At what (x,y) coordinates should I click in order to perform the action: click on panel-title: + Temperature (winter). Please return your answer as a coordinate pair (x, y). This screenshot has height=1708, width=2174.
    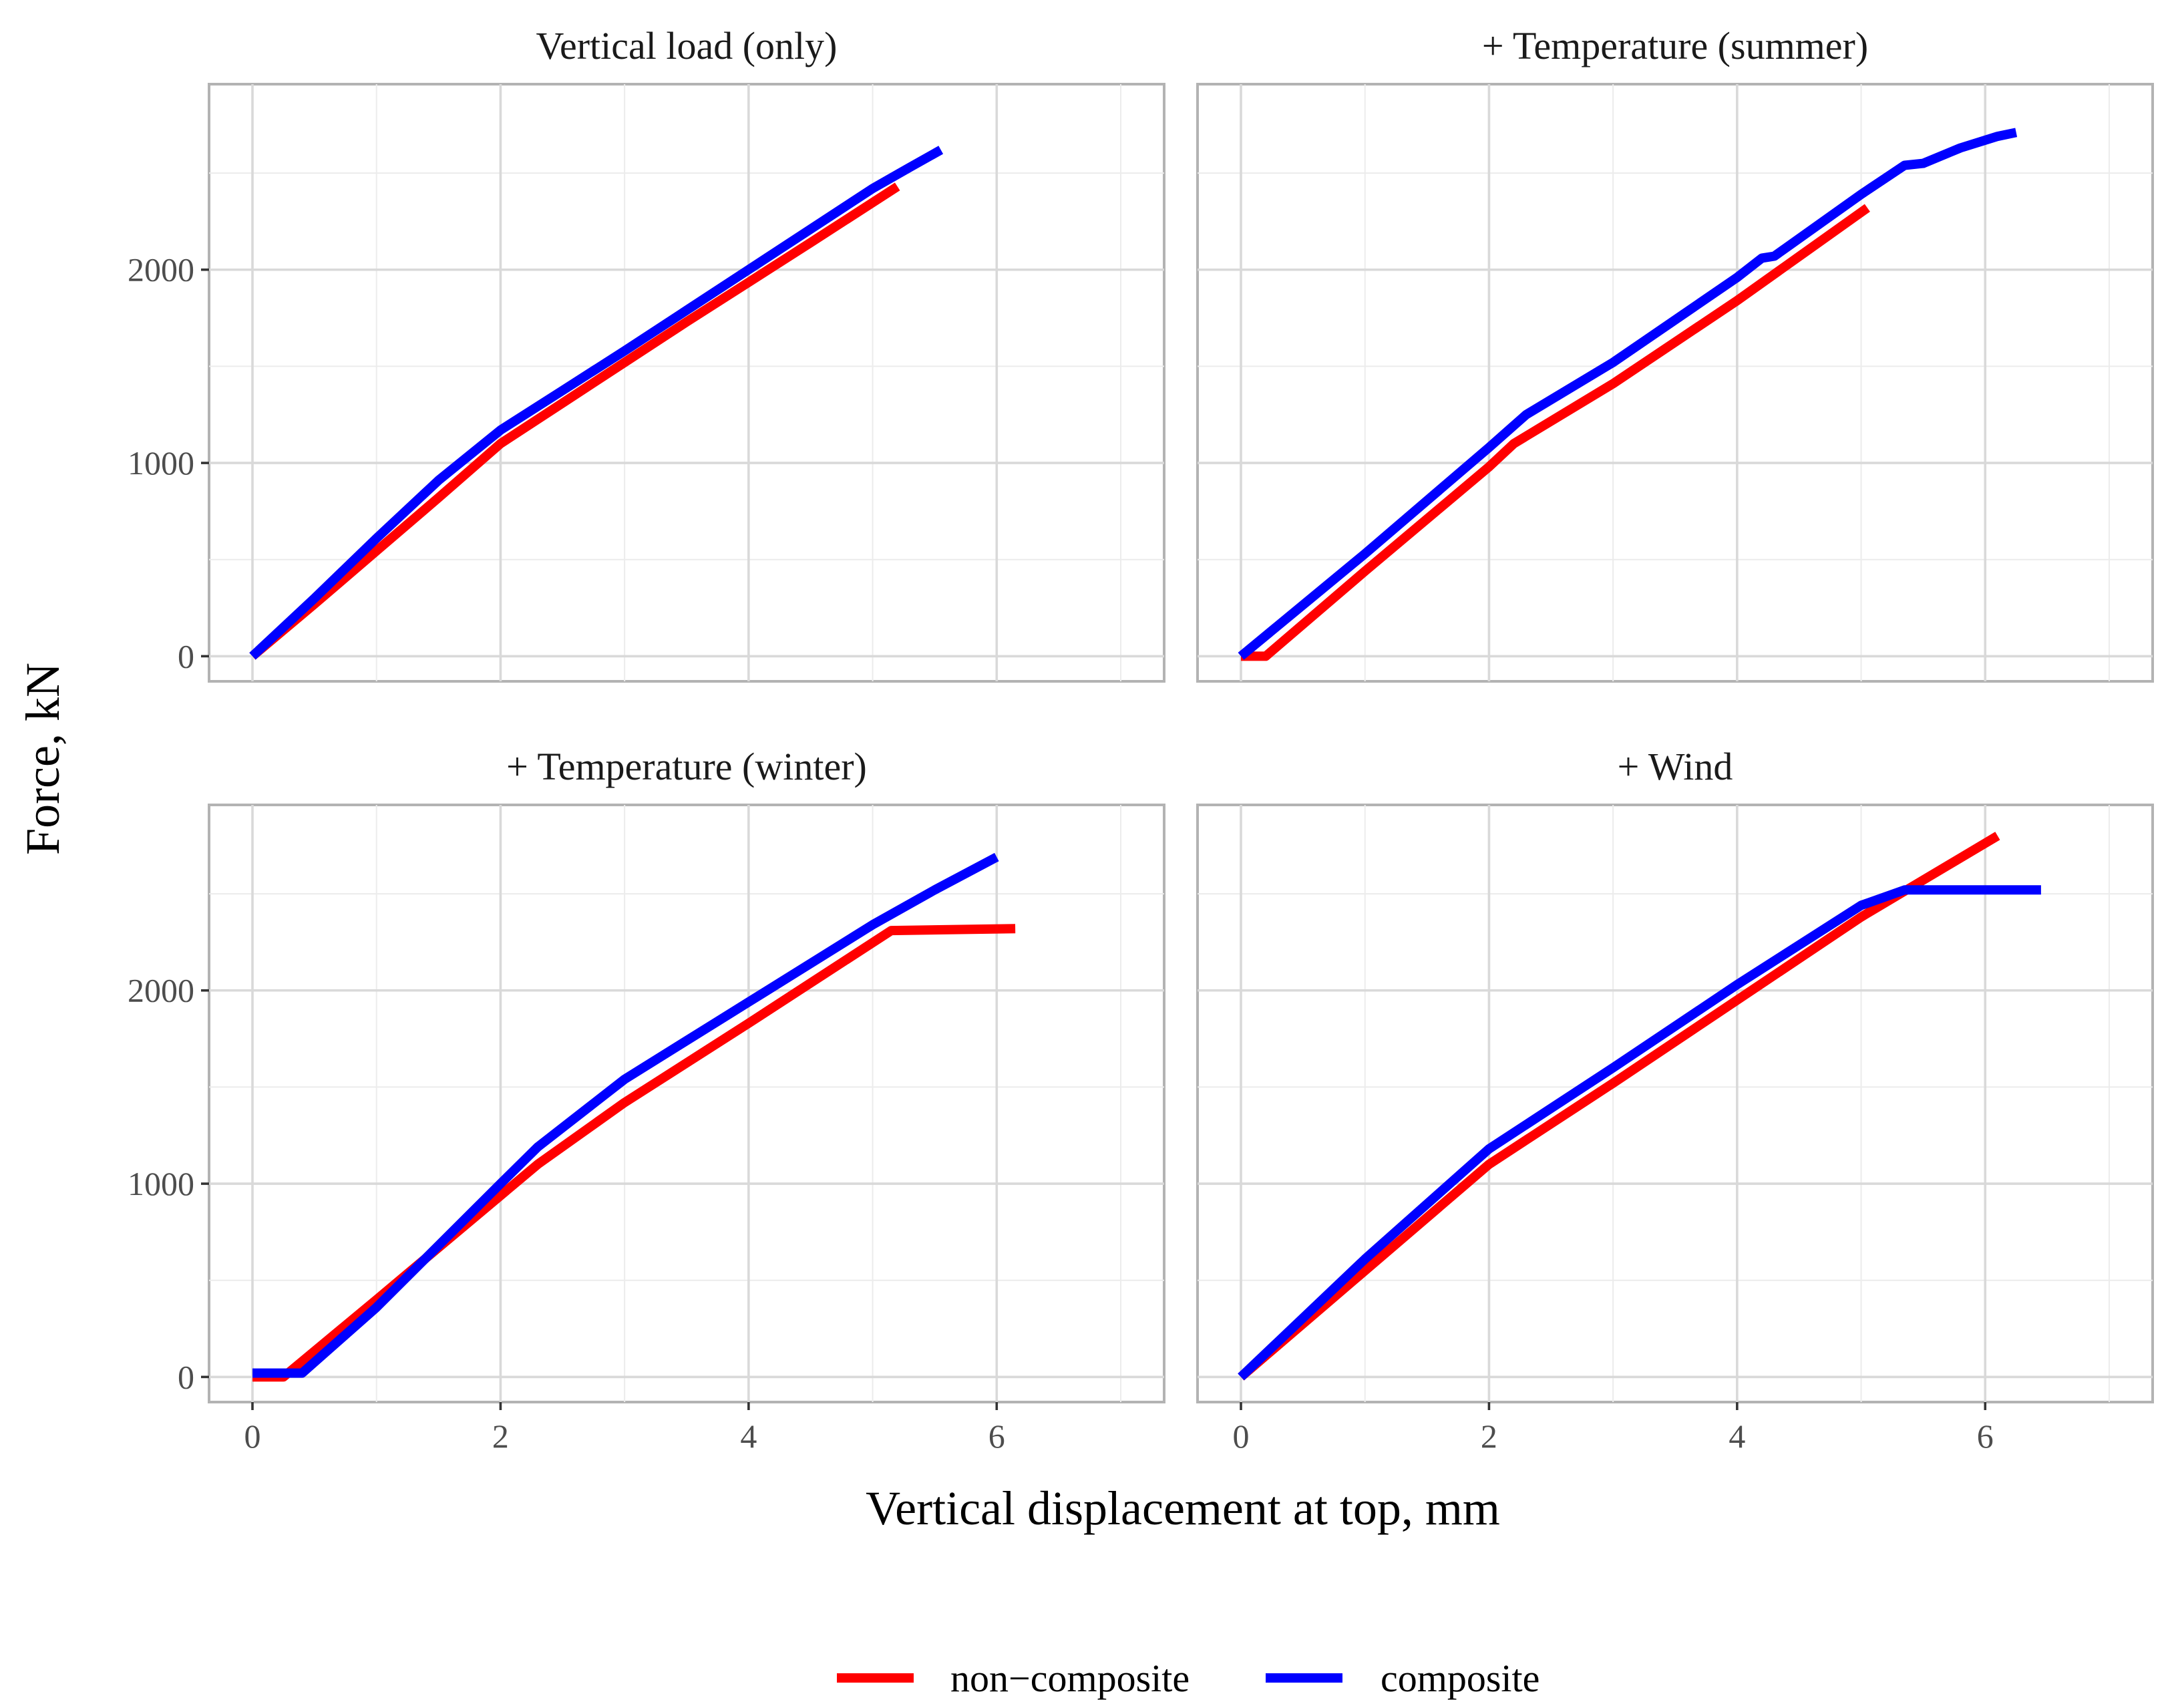
    Looking at the image, I should click on (686, 766).